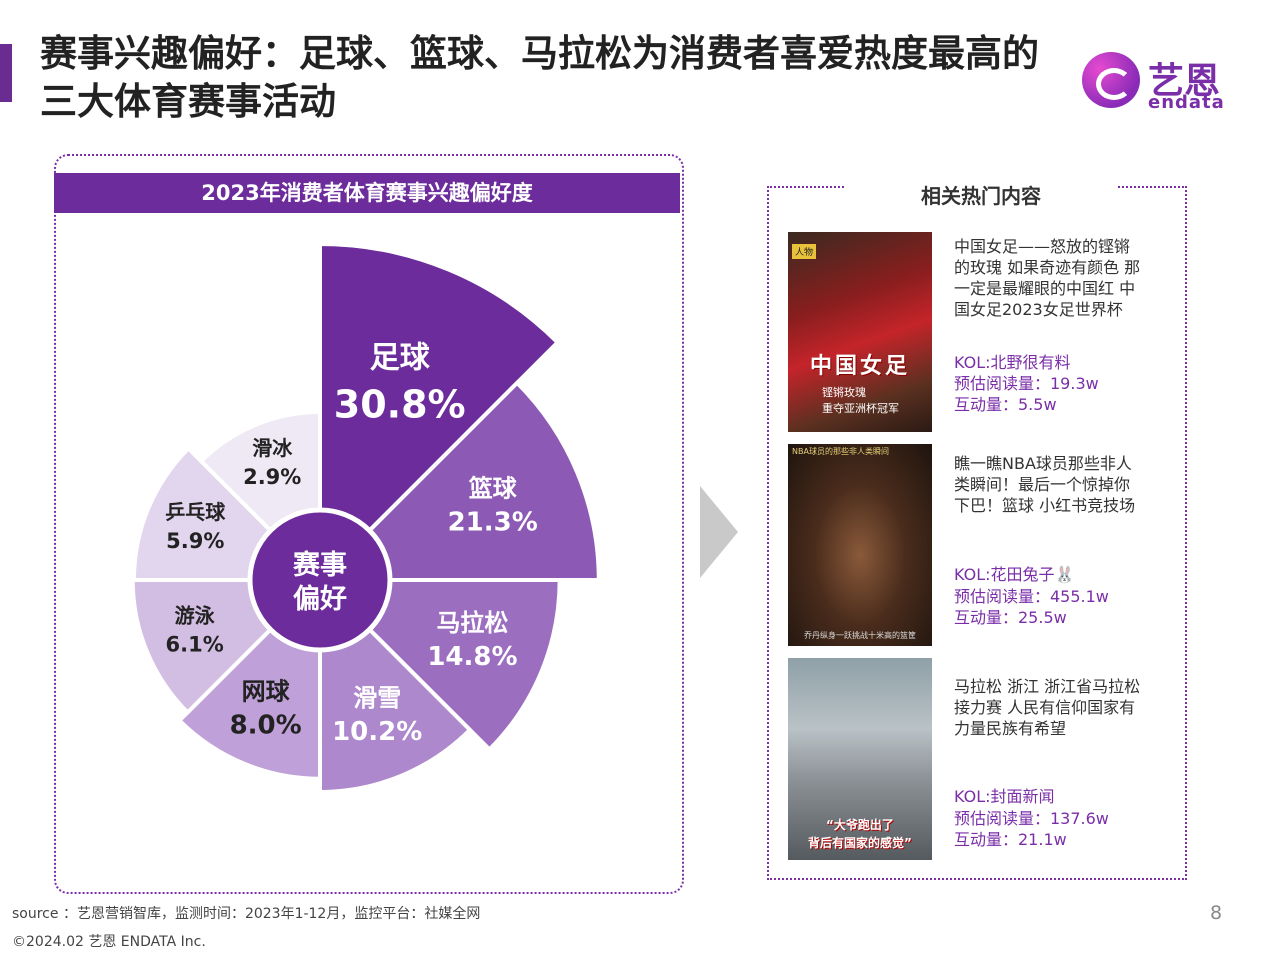 The image size is (1280, 960). Describe the element at coordinates (860, 759) in the screenshot. I see `hot-thumb-marathon: “大爷跑出了 背后有国家的感觉”` at that location.